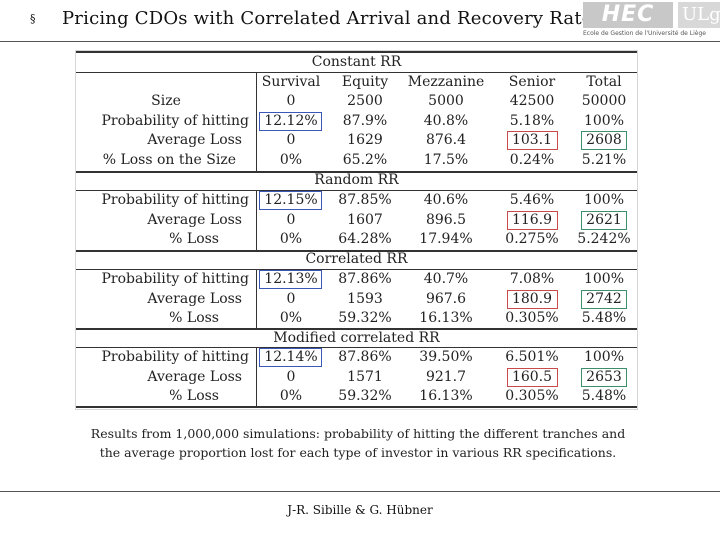 The height and width of the screenshot is (540, 720). What do you see at coordinates (360, 510) in the screenshot?
I see `footer-authors: J-R. Sibille & G. Hübner` at bounding box center [360, 510].